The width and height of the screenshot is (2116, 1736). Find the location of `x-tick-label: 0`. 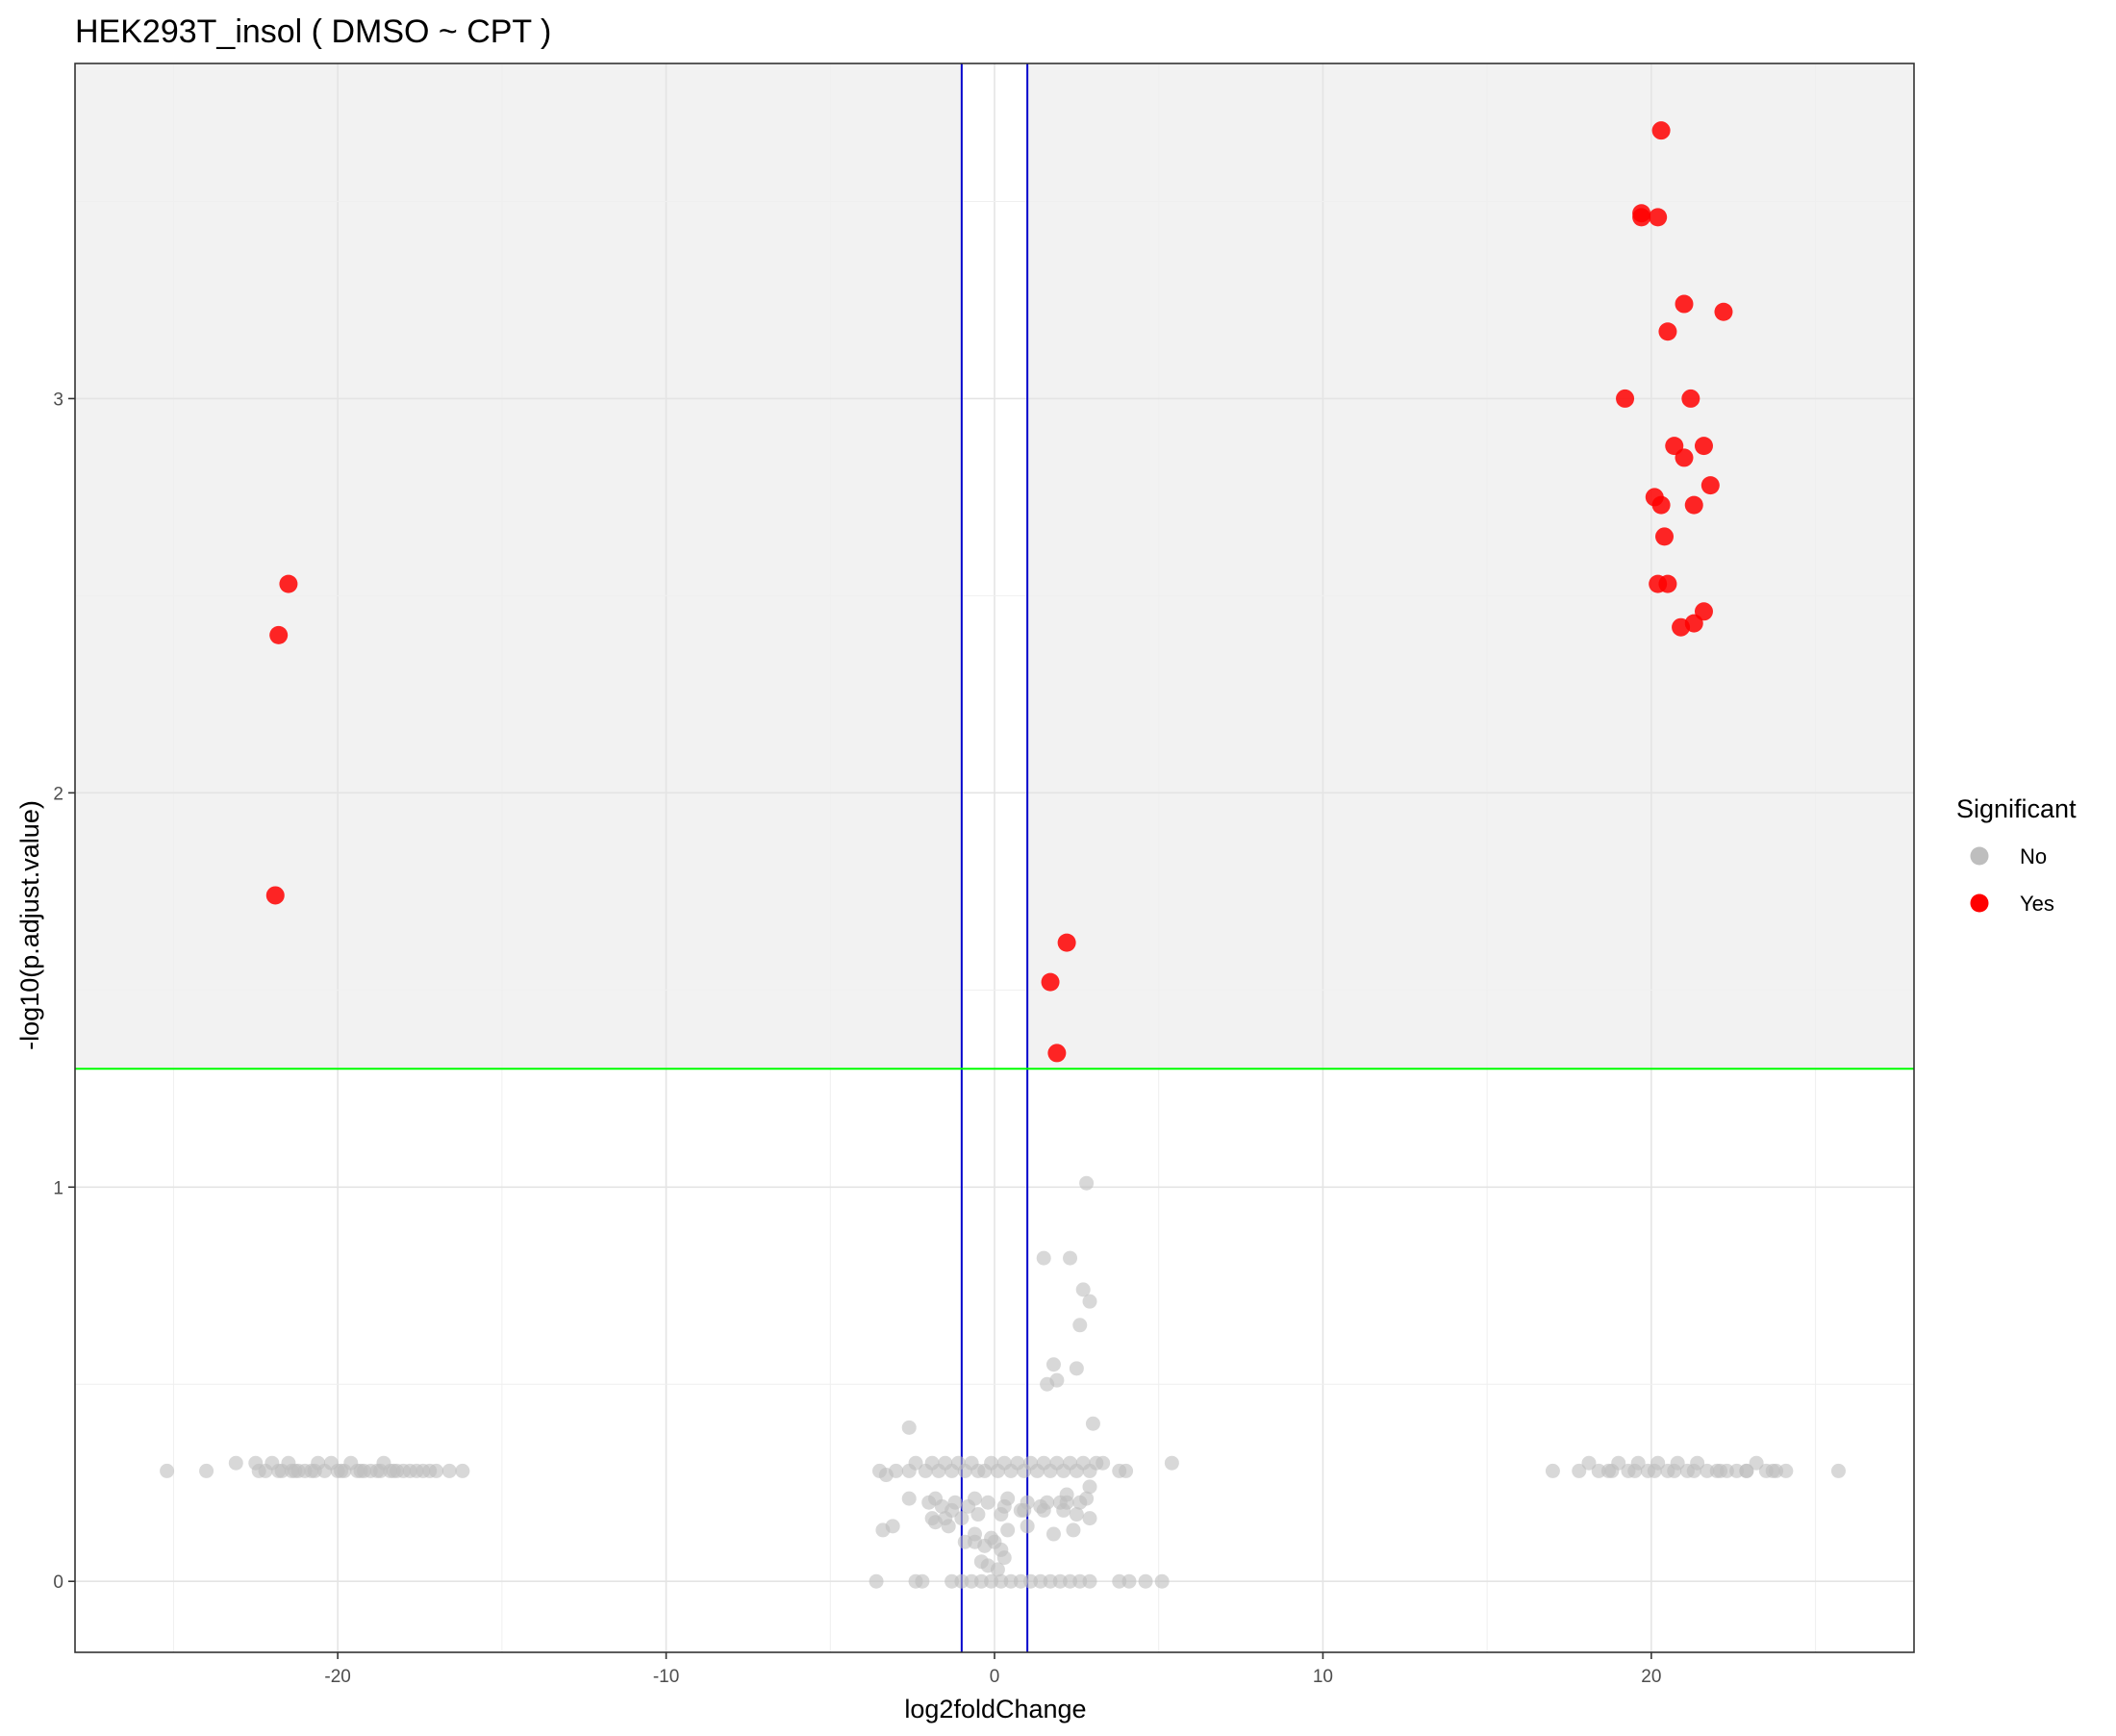

x-tick-label: 0 is located at coordinates (995, 1677).